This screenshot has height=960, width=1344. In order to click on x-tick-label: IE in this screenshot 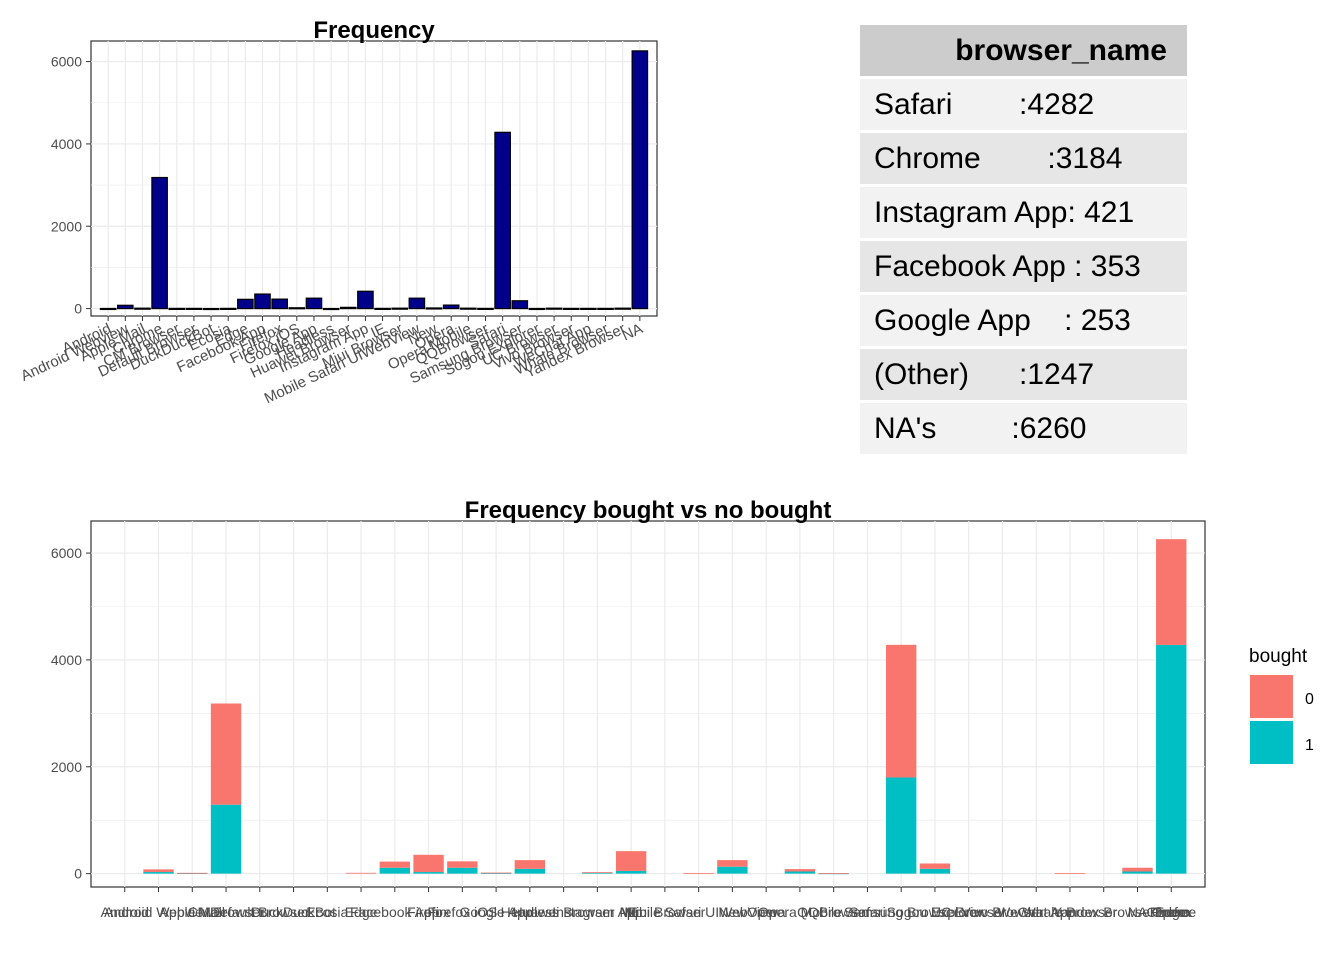, I will do `click(631, 912)`.